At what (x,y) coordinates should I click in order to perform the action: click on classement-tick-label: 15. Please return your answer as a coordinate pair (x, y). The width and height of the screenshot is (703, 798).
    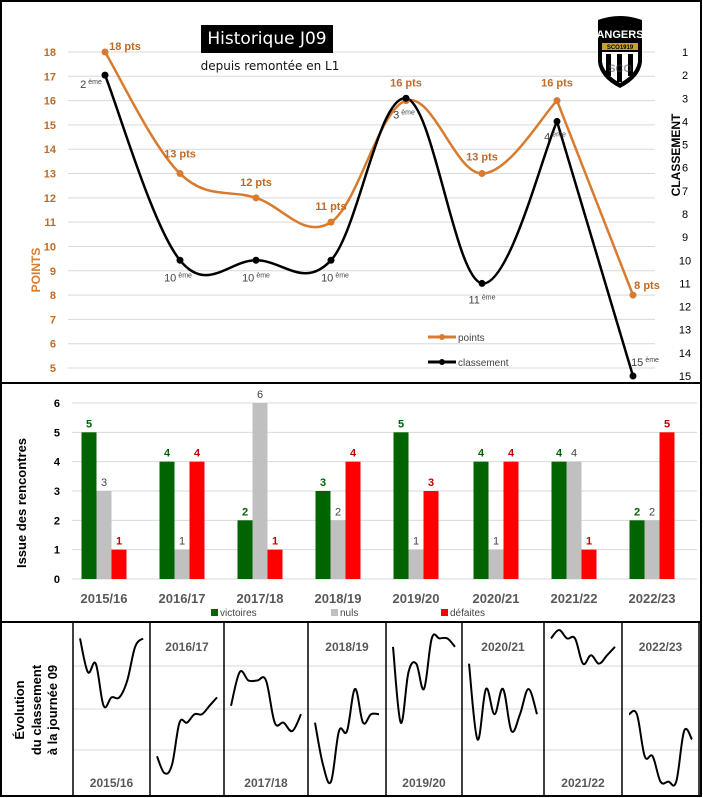
    Looking at the image, I should click on (685, 377).